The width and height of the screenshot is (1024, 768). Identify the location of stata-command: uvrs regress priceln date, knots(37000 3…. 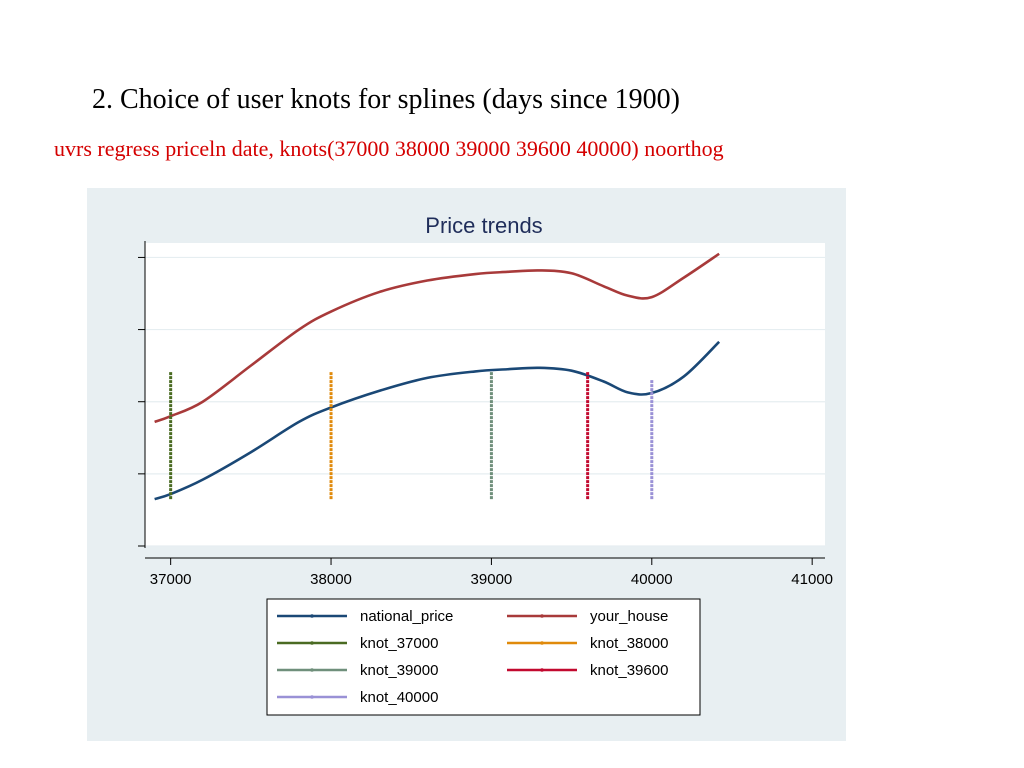
(389, 148).